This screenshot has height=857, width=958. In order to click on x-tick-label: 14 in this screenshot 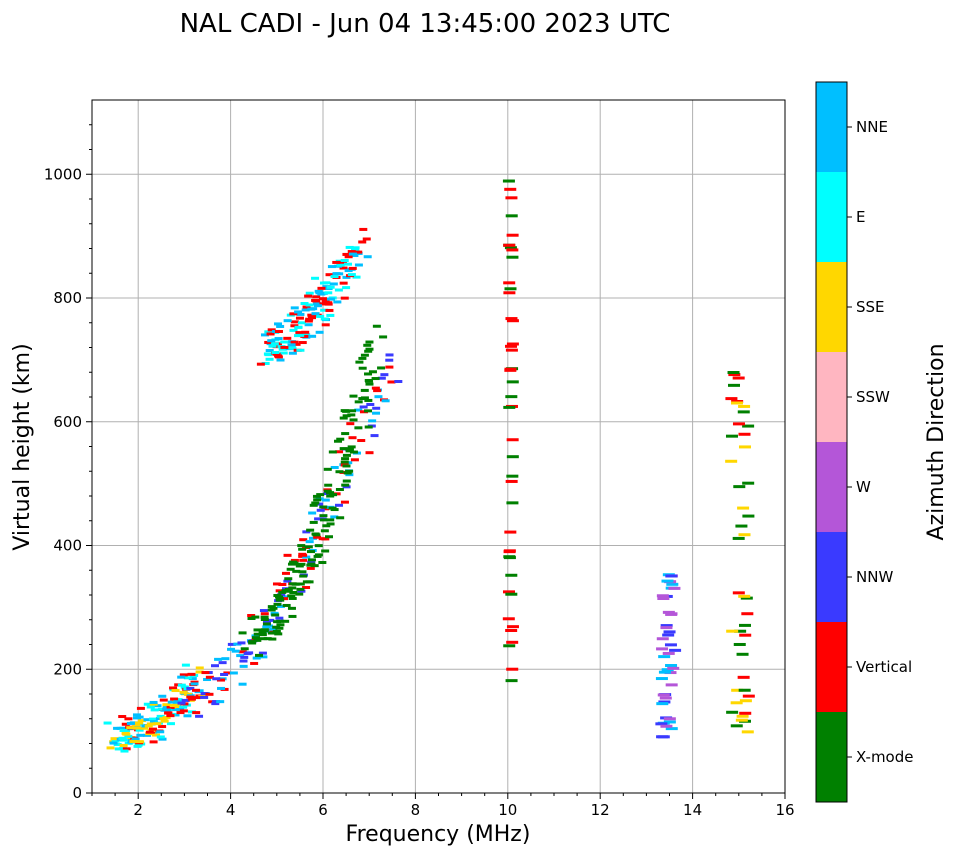, I will do `click(692, 810)`.